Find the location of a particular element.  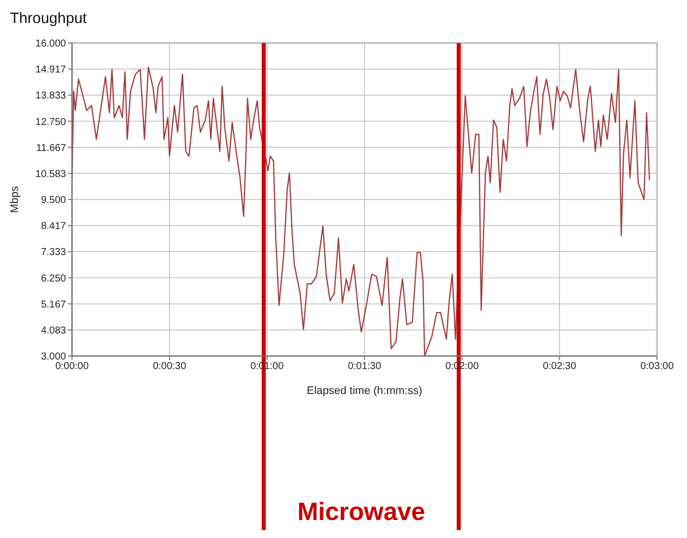

y-tick-label: 11.667 is located at coordinates (51, 148).